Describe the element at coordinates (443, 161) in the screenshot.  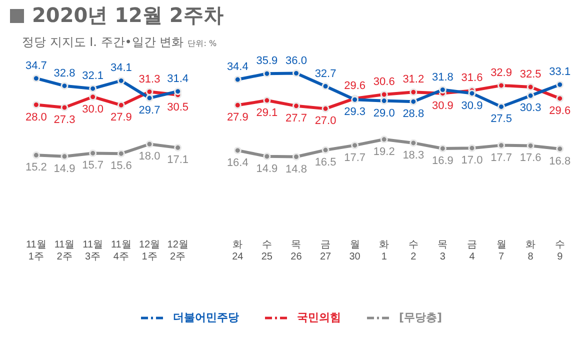
I see `data-label: 16.9` at that location.